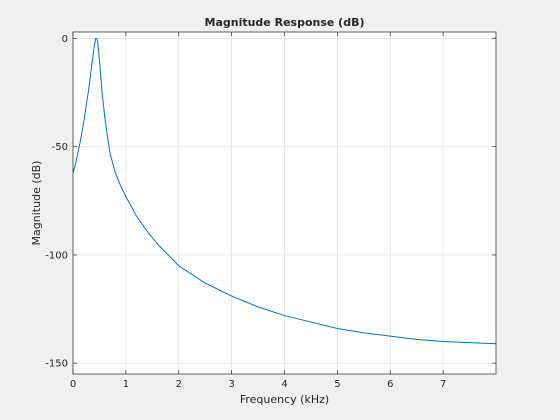 The height and width of the screenshot is (420, 560). Describe the element at coordinates (284, 399) in the screenshot. I see `x-axis-label: Frequency (kHz)` at that location.